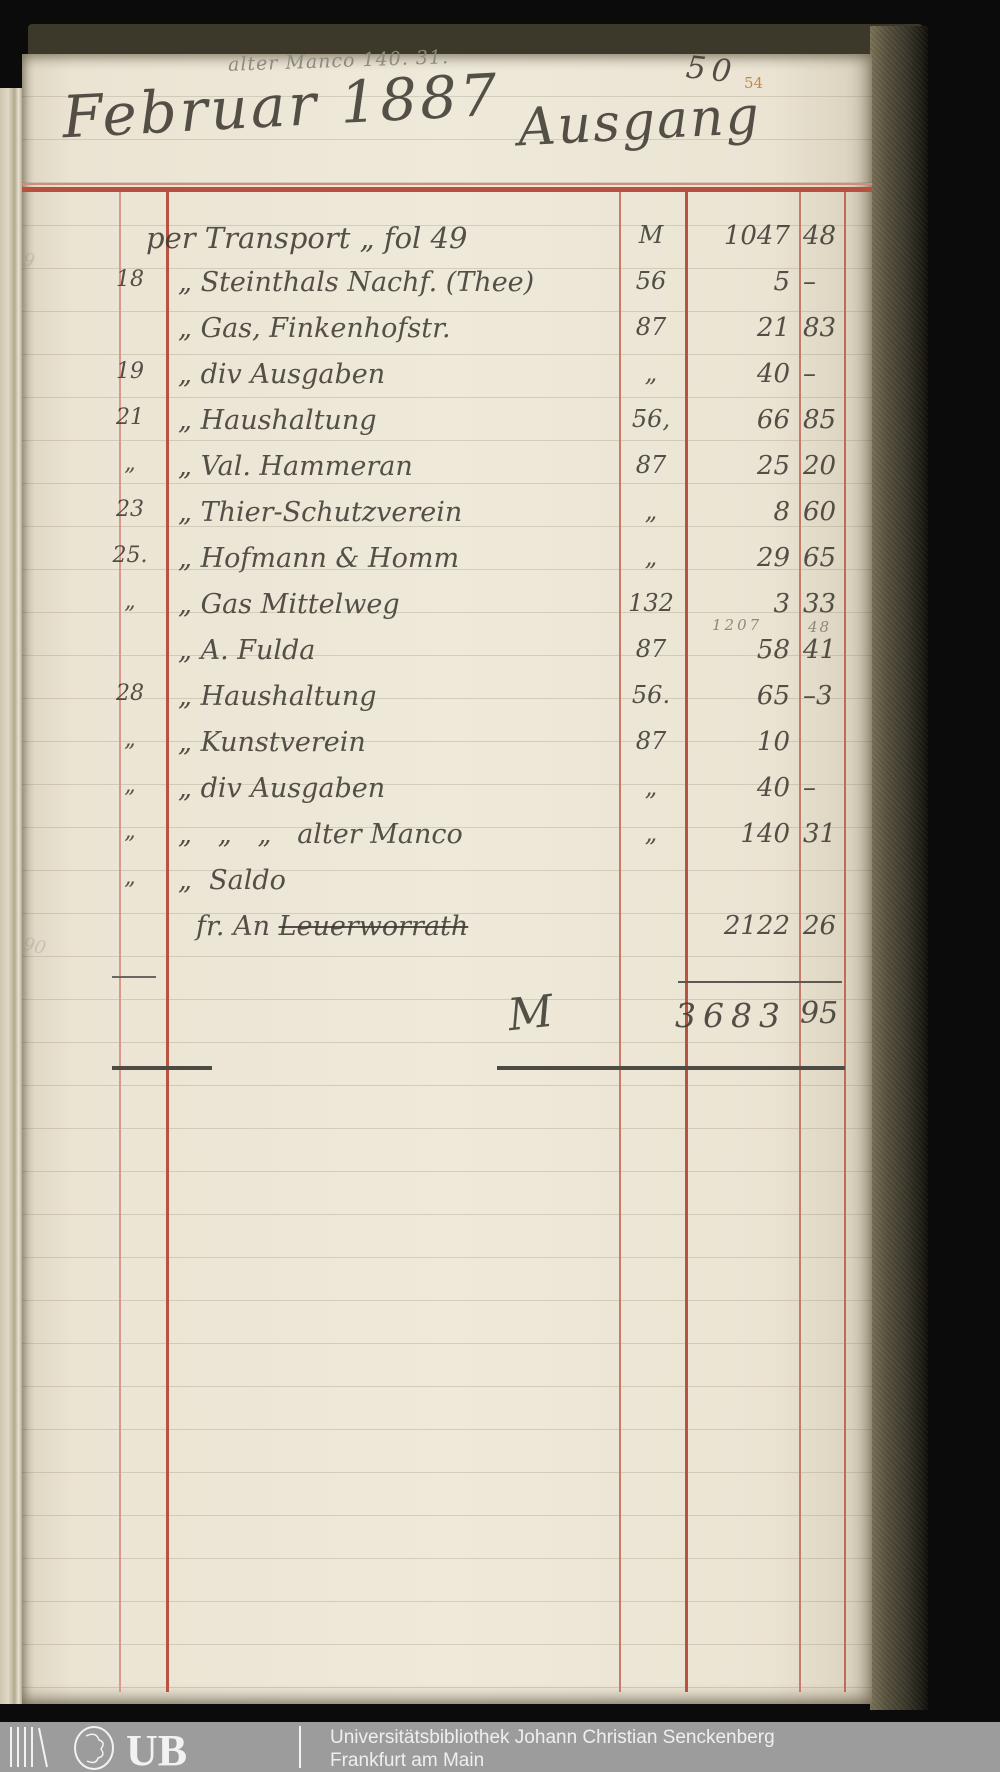 The image size is (1000, 1772). What do you see at coordinates (731, 1015) in the screenshot?
I see `total-mark-amount: 3683` at bounding box center [731, 1015].